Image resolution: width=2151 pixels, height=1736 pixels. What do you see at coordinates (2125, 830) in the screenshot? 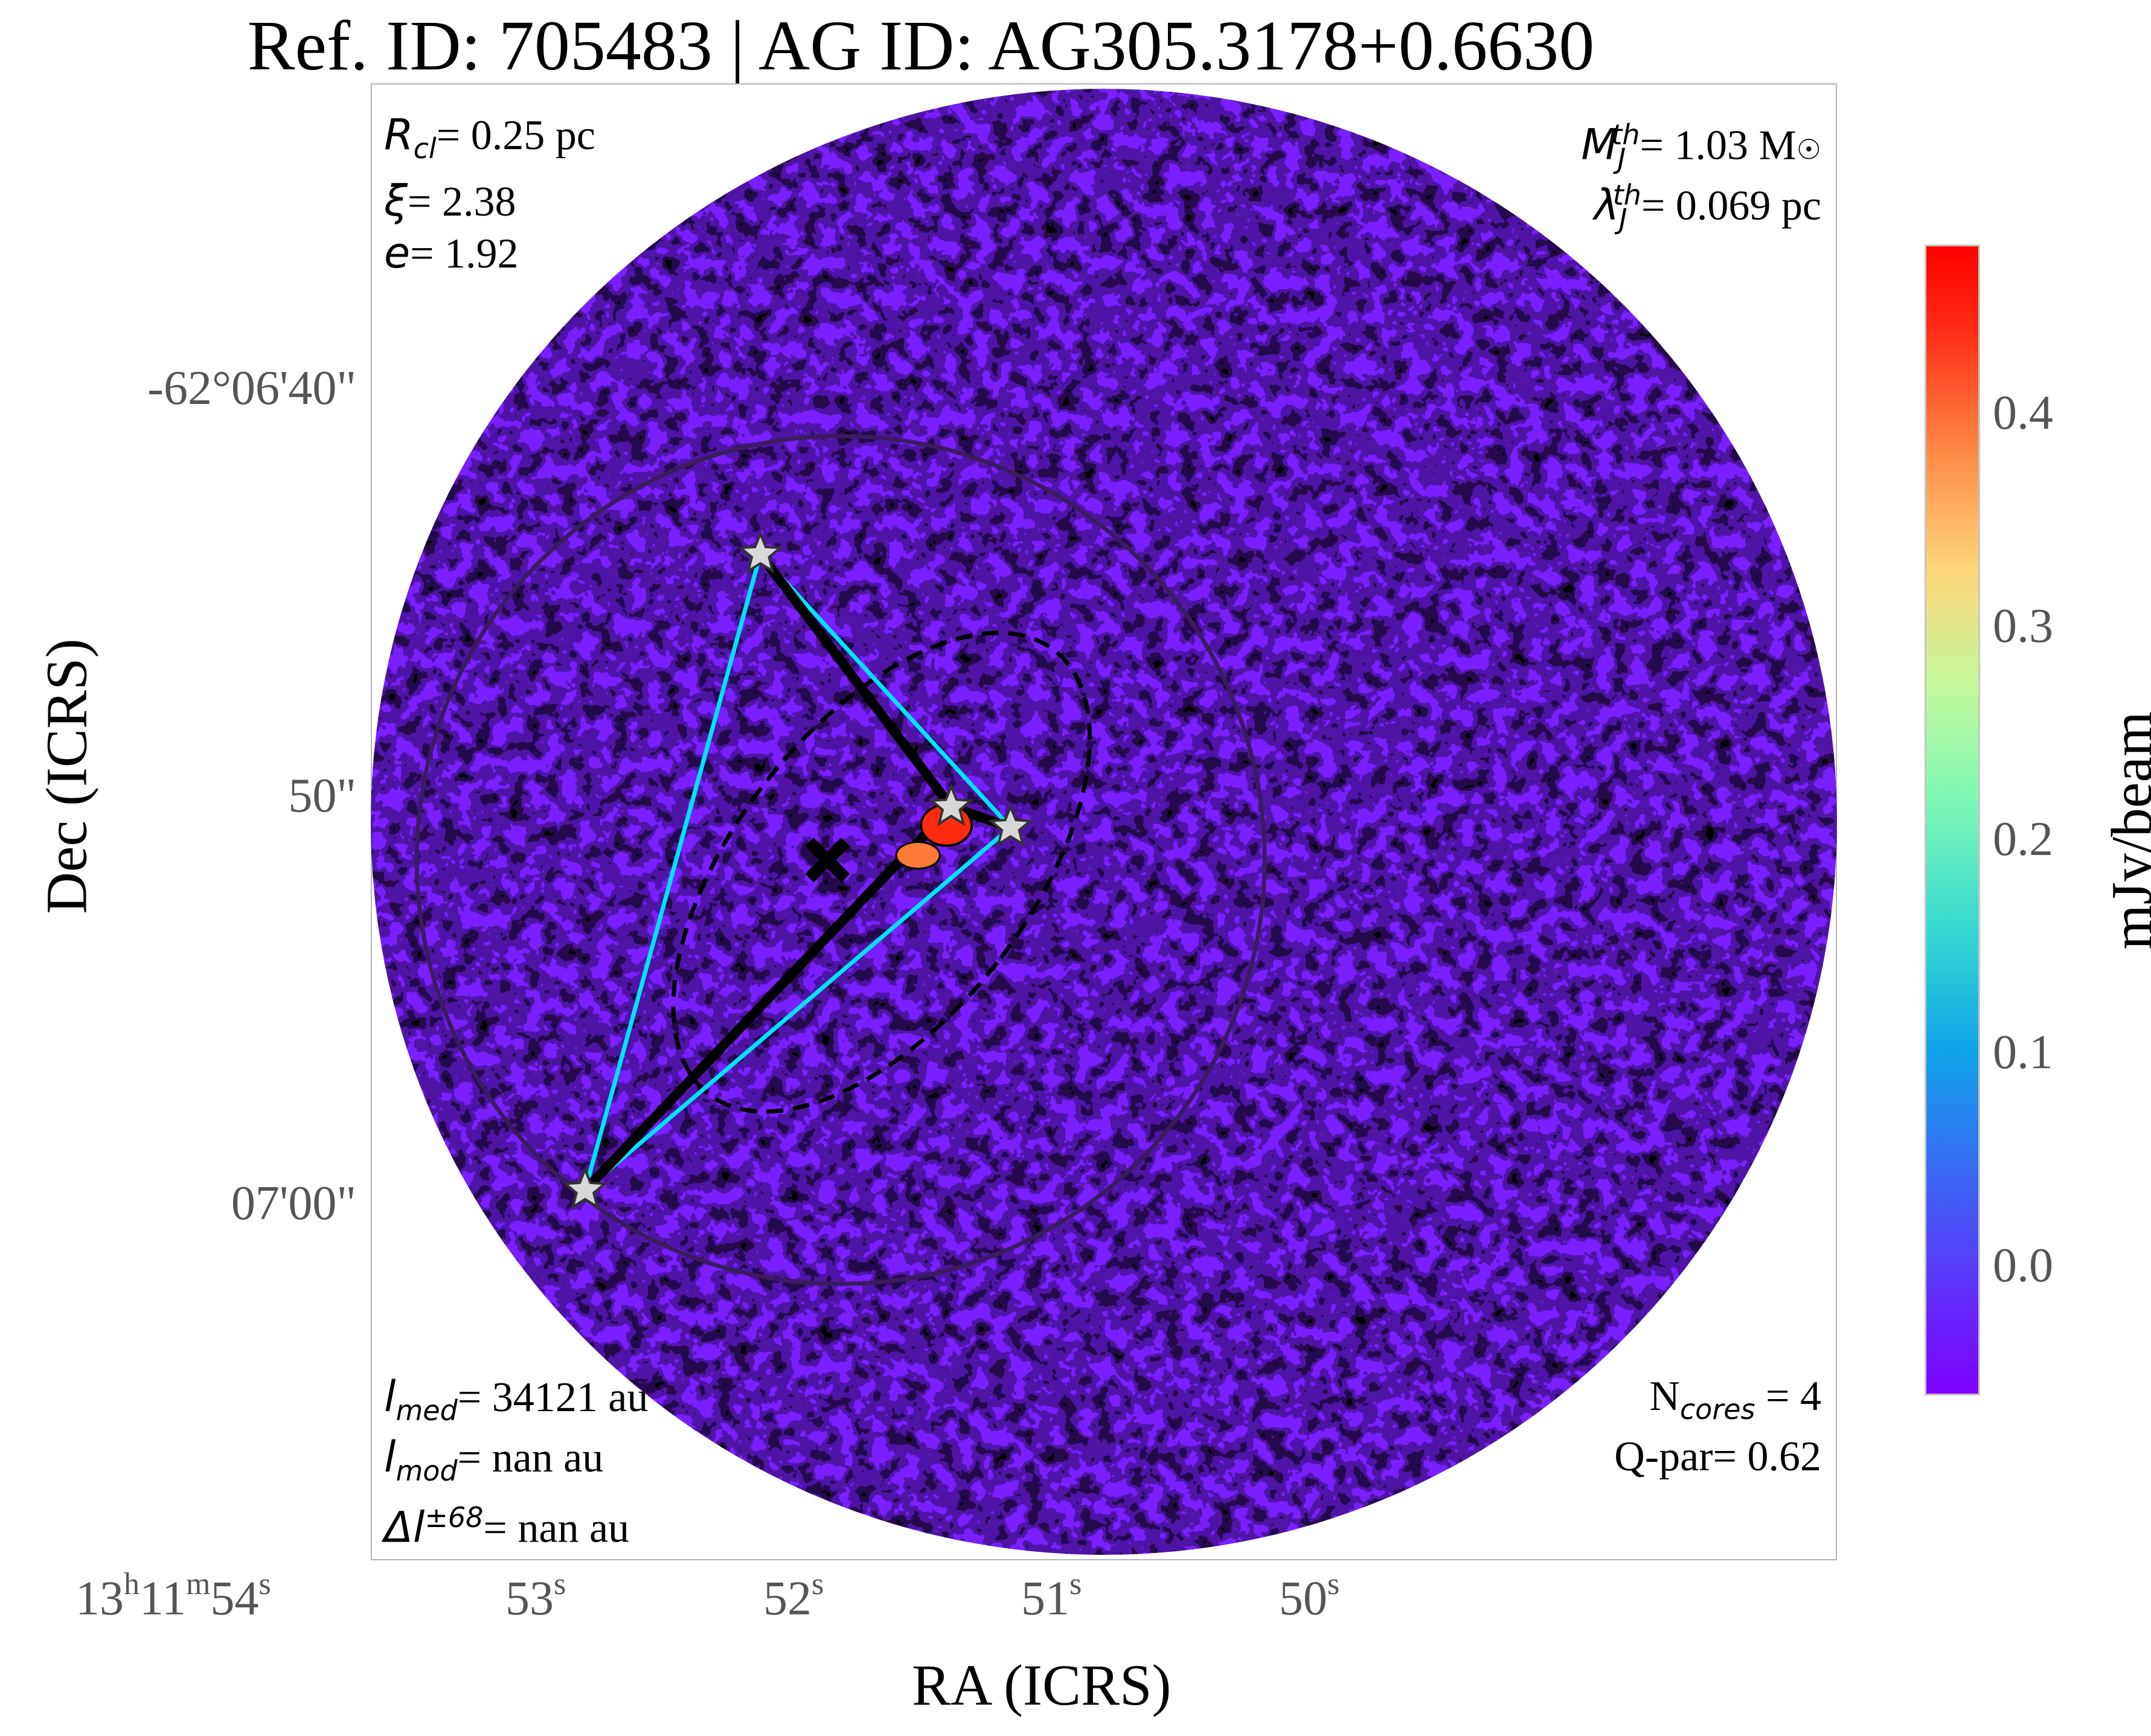
I see `colorbar-label: mJy/beam` at bounding box center [2125, 830].